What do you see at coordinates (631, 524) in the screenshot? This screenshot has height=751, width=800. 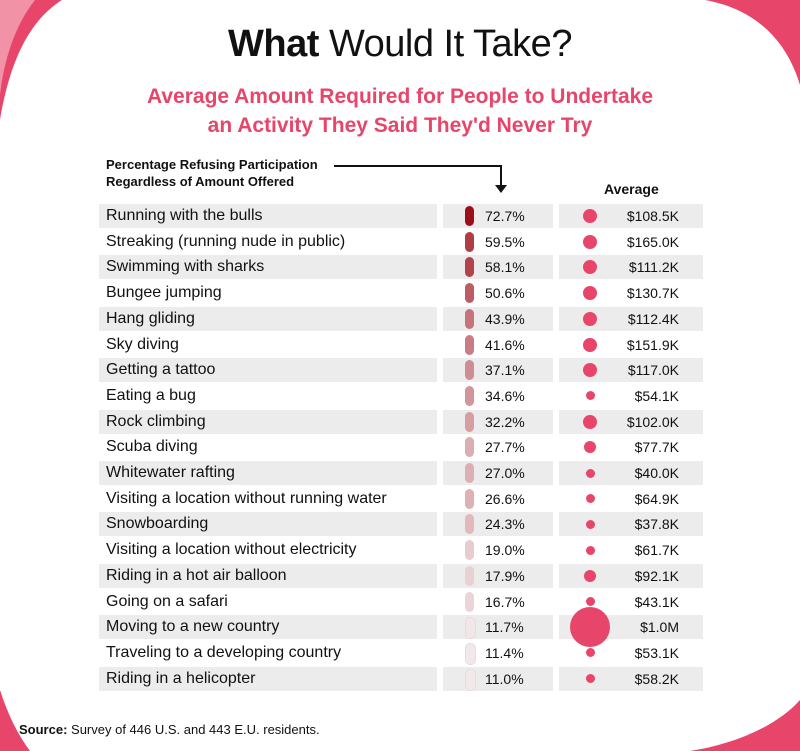 I see `average-cell: $37.8K` at bounding box center [631, 524].